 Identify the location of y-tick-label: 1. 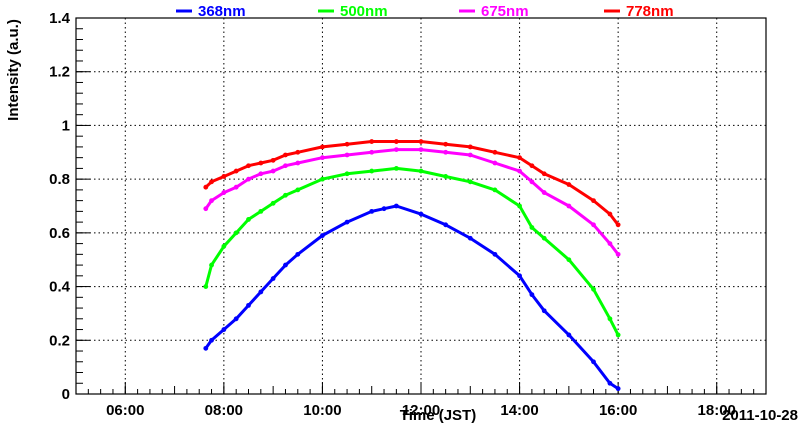
(66, 125).